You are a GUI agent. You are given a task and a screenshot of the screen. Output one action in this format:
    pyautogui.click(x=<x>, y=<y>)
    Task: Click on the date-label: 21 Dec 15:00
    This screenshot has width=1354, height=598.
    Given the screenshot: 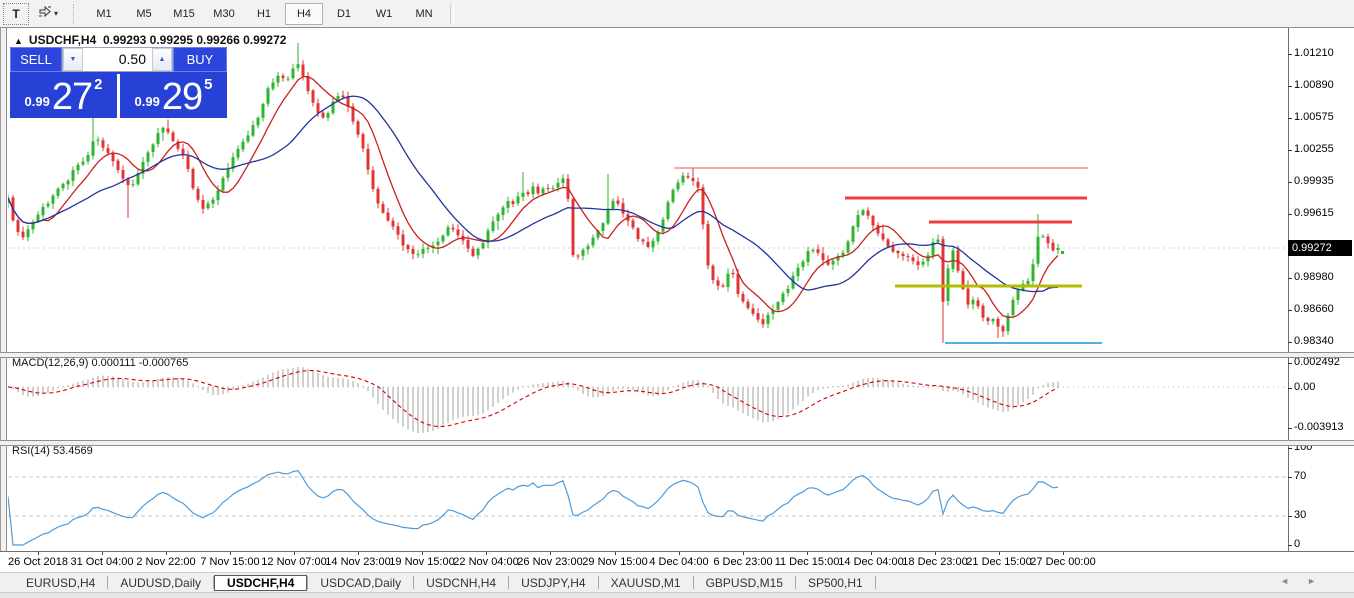 What is the action you would take?
    pyautogui.click(x=999, y=562)
    